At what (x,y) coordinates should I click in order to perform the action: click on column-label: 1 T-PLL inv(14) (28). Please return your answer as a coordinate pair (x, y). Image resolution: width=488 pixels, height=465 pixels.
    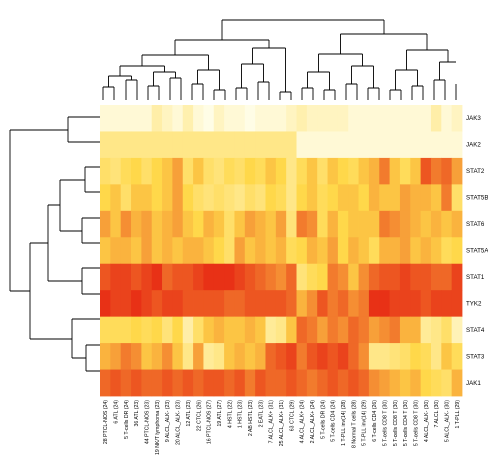
    Looking at the image, I should click on (344, 423).